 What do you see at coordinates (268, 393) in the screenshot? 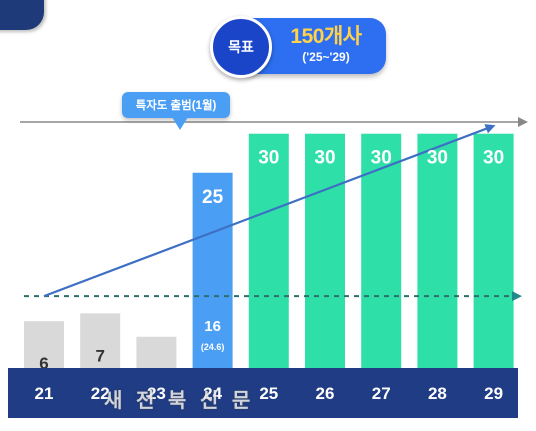
I see `x-tick-25: 25` at bounding box center [268, 393].